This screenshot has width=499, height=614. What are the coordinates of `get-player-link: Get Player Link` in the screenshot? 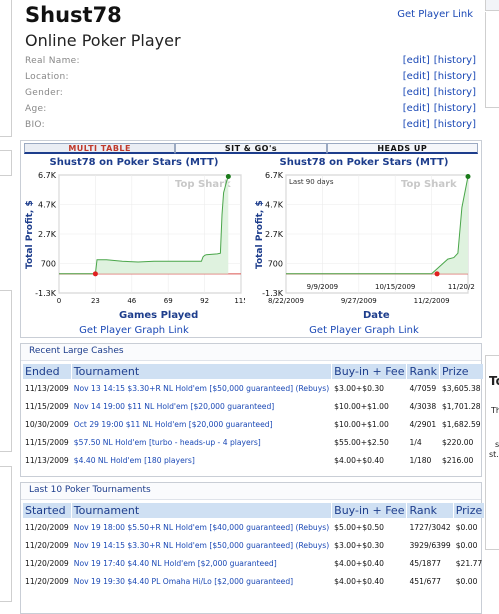 It's located at (435, 14).